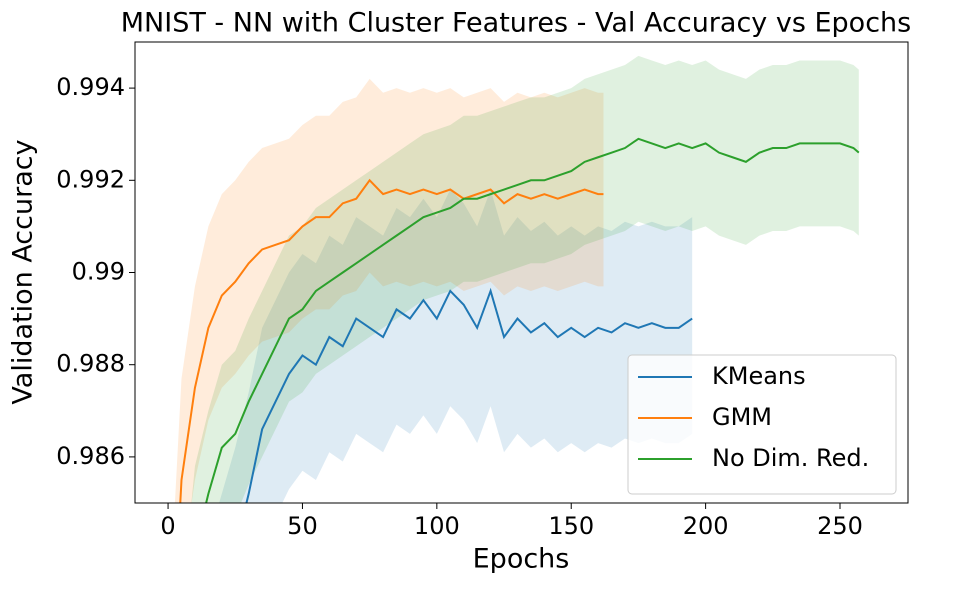 The image size is (978, 589). What do you see at coordinates (790, 458) in the screenshot?
I see `legend-label: No Dim. Red.` at bounding box center [790, 458].